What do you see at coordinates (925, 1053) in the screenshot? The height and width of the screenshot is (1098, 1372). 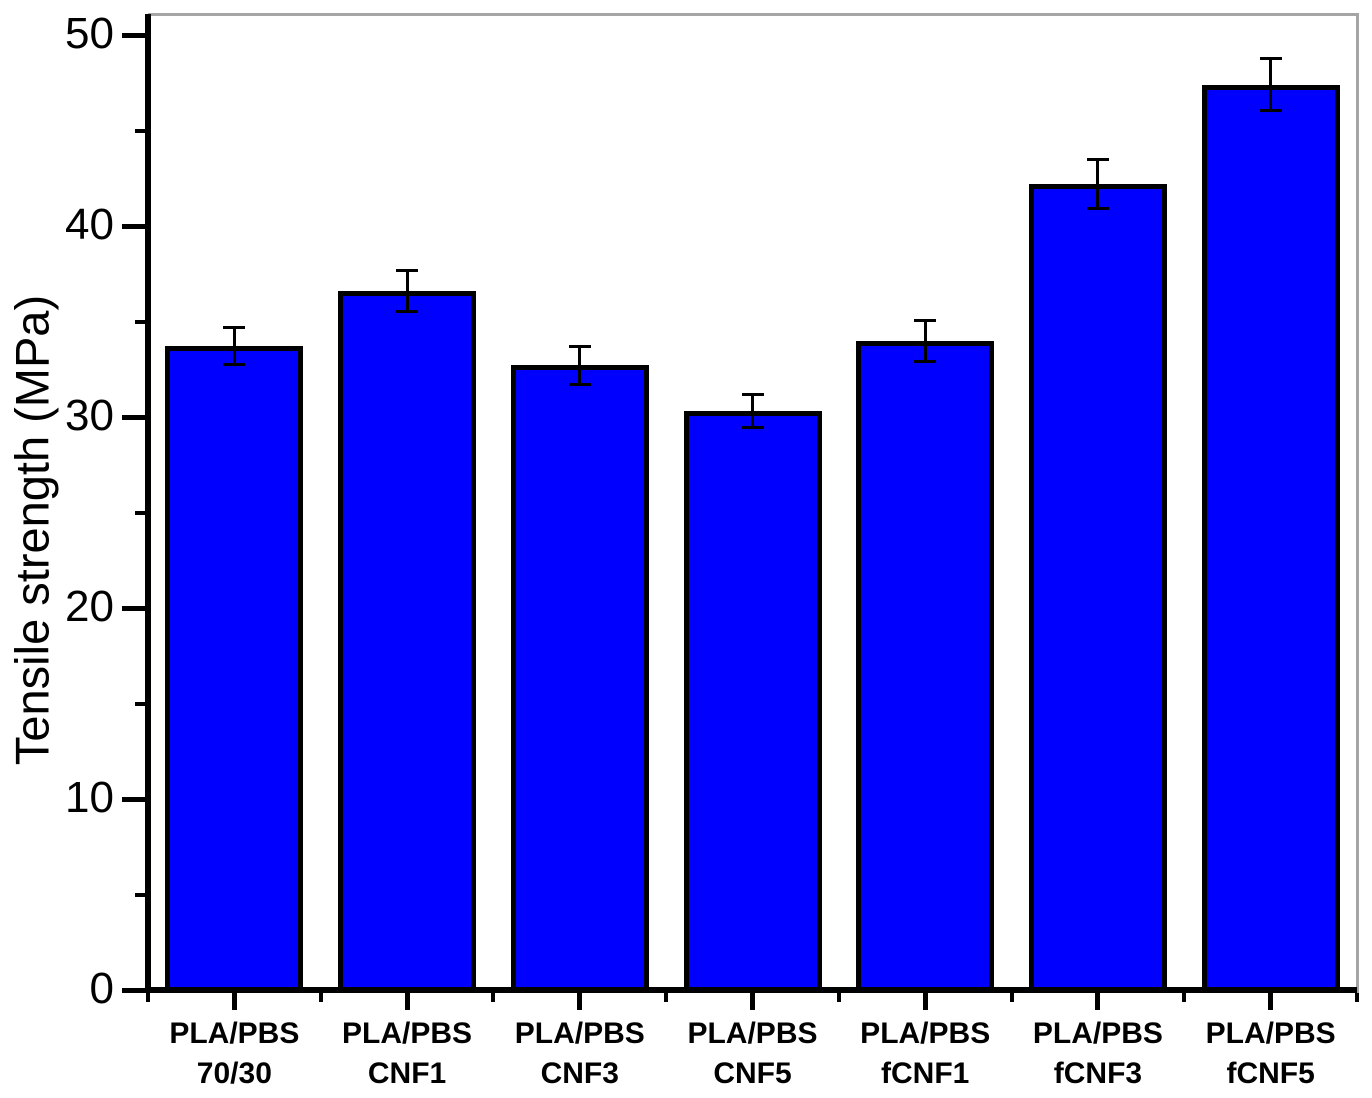 I see `x-category-label: PLA/PBS fCNF1` at bounding box center [925, 1053].